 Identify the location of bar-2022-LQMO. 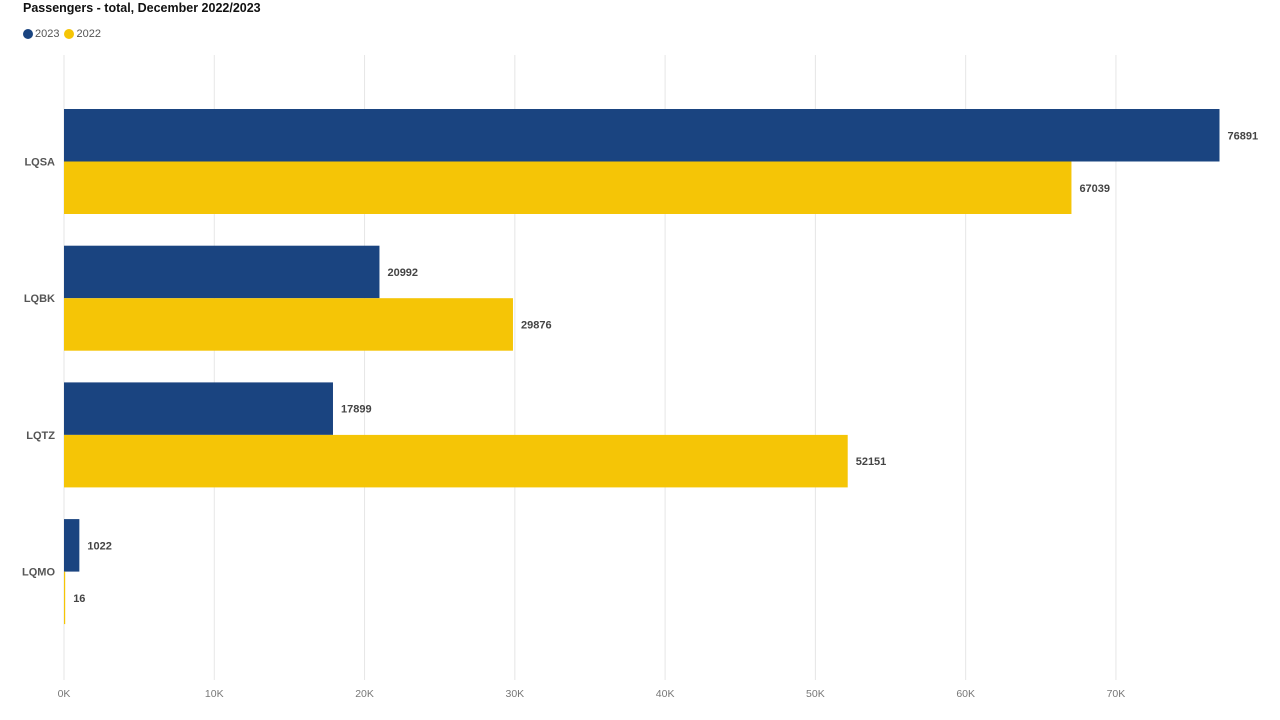
(65, 598).